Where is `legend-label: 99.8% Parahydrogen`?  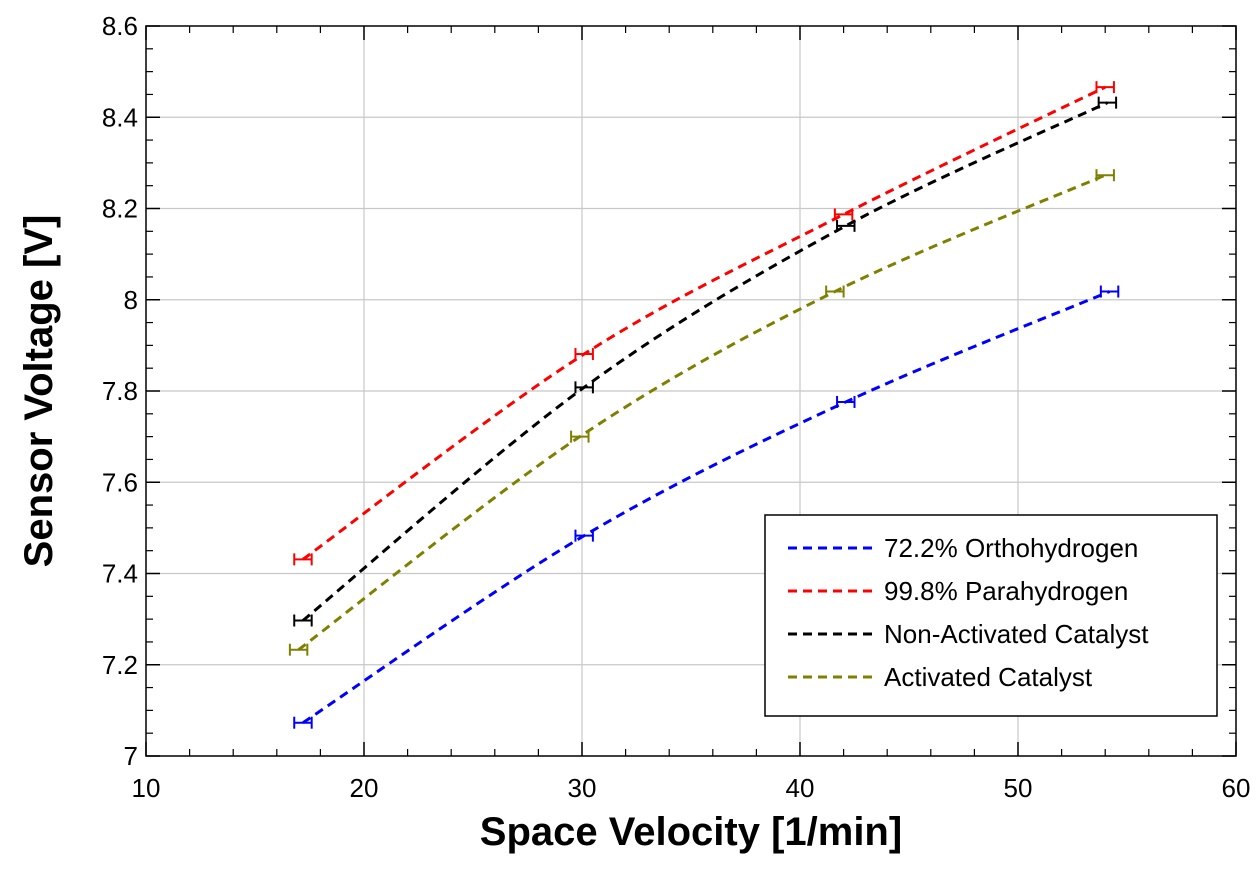
legend-label: 99.8% Parahydrogen is located at coordinates (1006, 591).